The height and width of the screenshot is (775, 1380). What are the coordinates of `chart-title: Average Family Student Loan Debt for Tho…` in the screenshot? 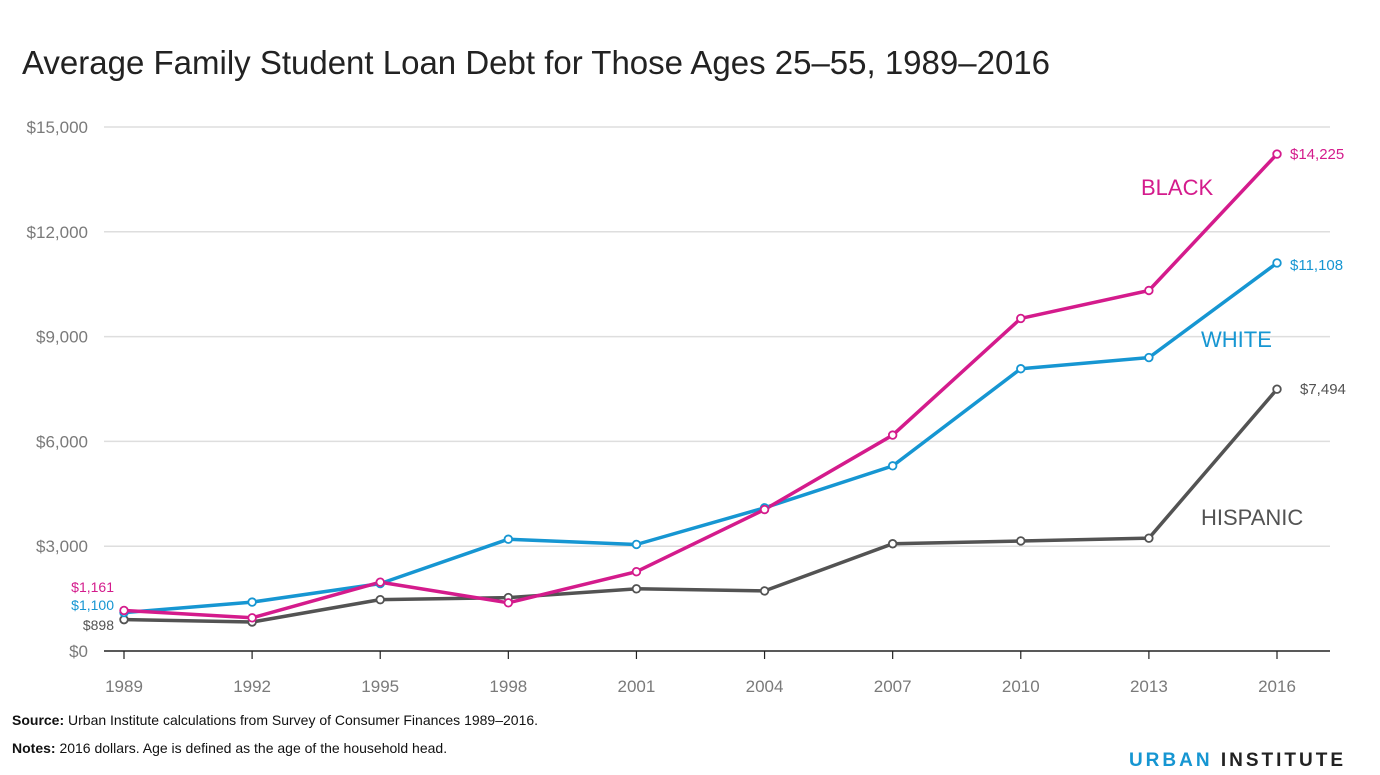 It's located at (536, 62).